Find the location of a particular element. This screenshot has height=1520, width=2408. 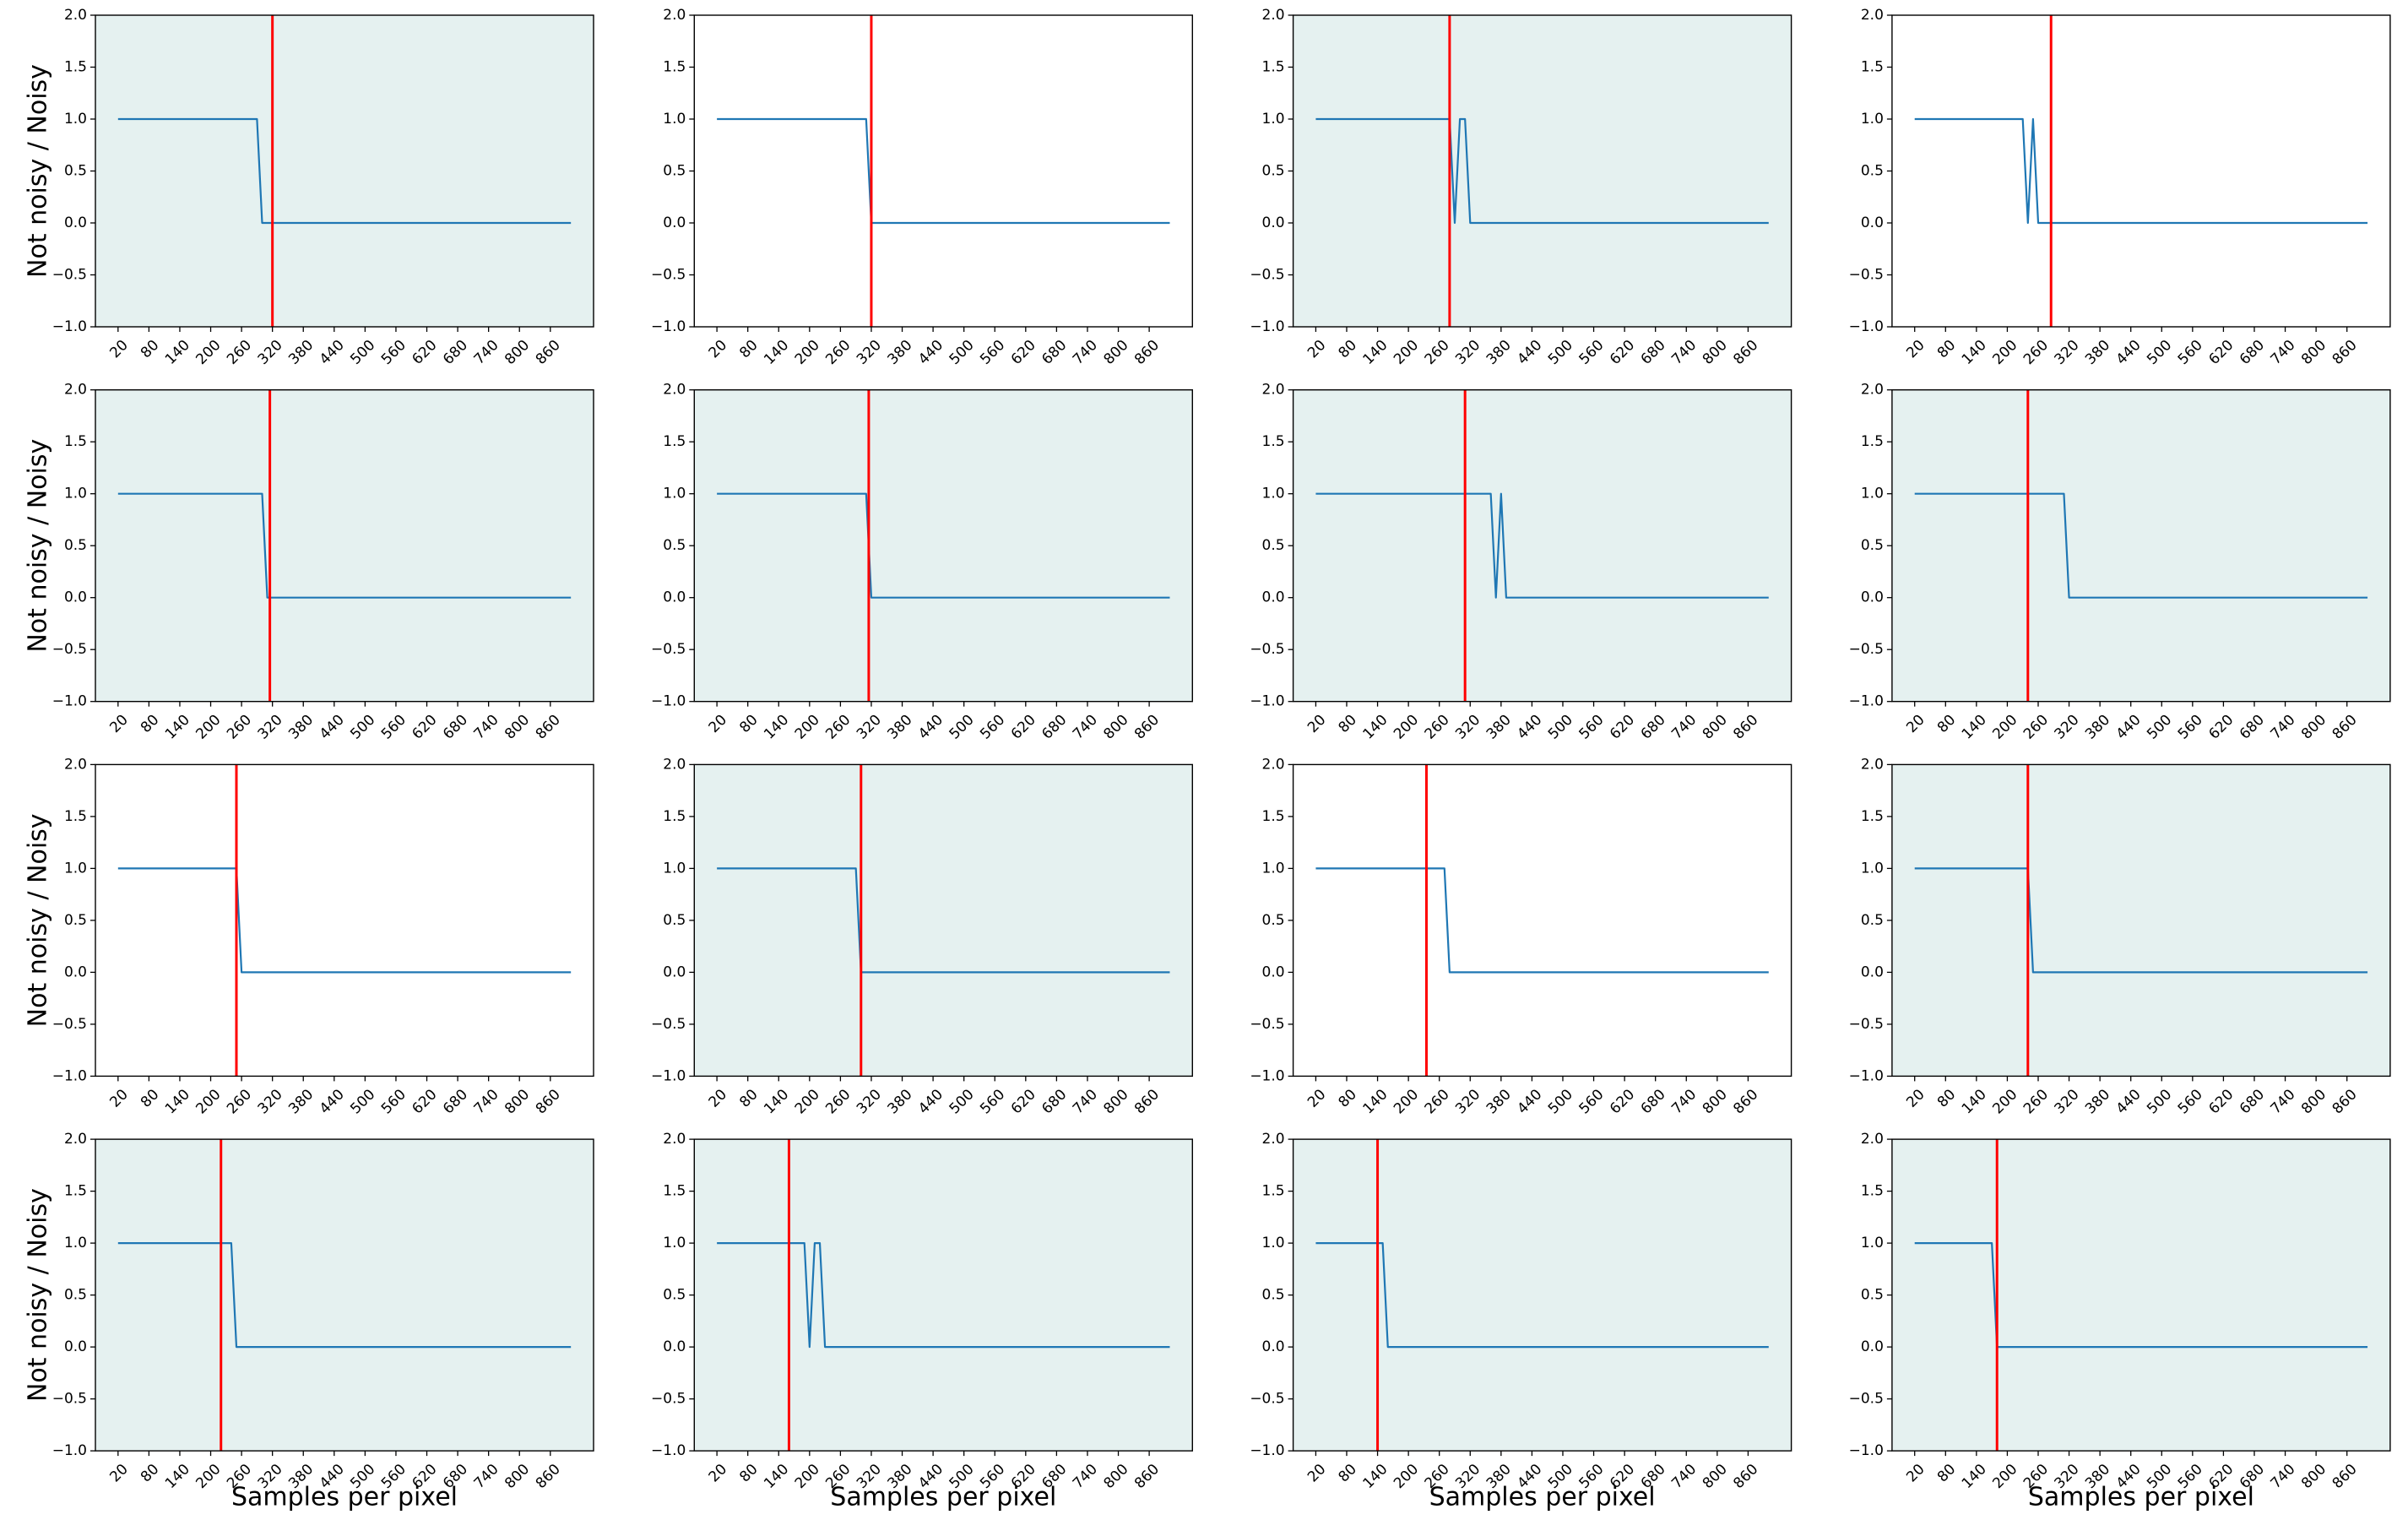

x-tick-label: 680 is located at coordinates (2252, 727).